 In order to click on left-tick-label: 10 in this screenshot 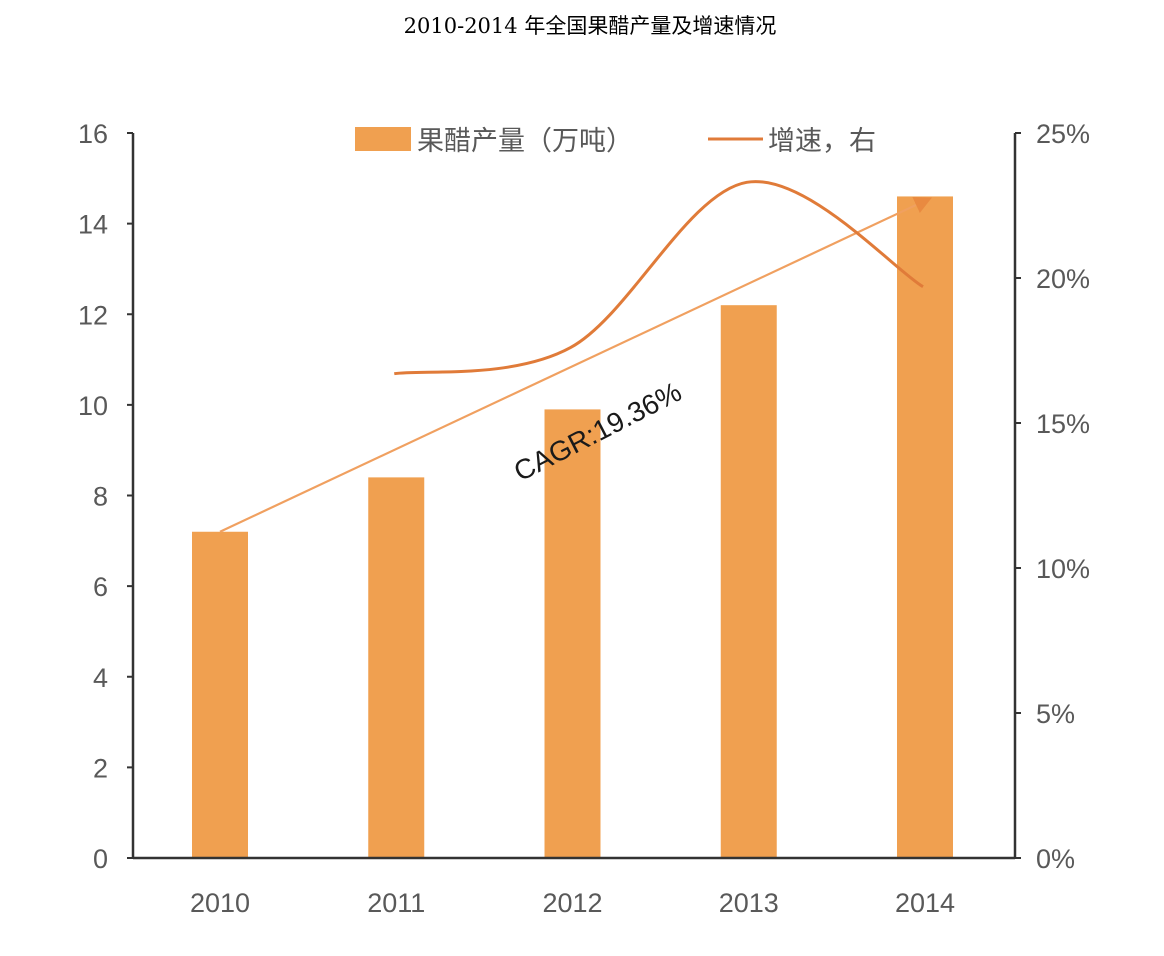, I will do `click(93, 406)`.